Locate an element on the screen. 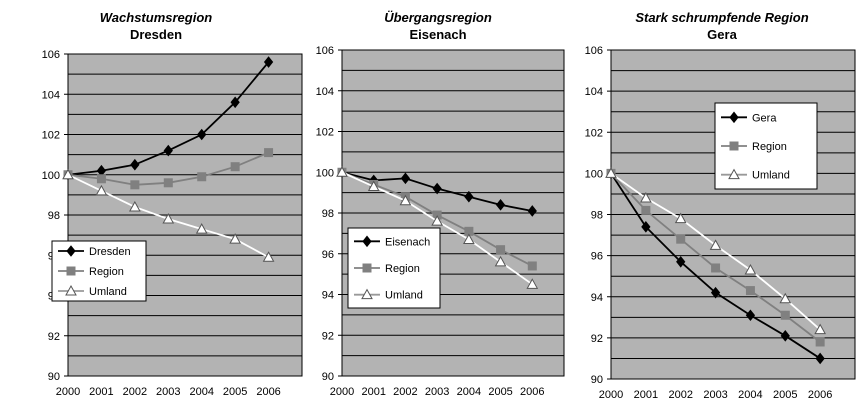  y-tick-label: 94 is located at coordinates (597, 298).